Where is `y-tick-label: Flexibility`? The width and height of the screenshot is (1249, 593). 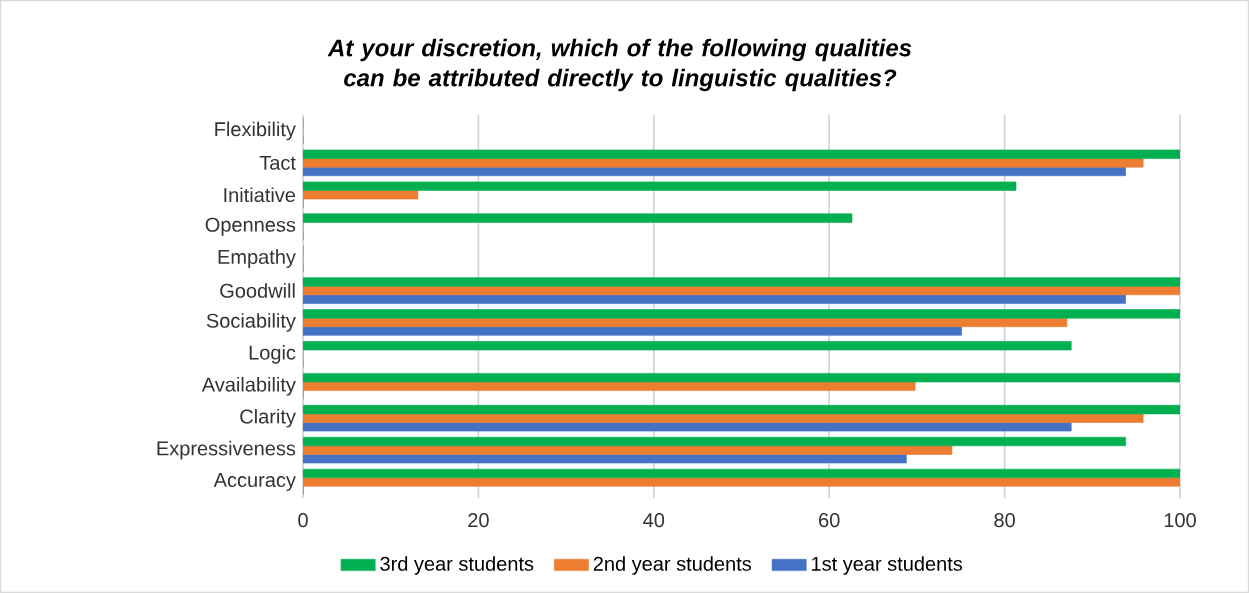
y-tick-label: Flexibility is located at coordinates (255, 131).